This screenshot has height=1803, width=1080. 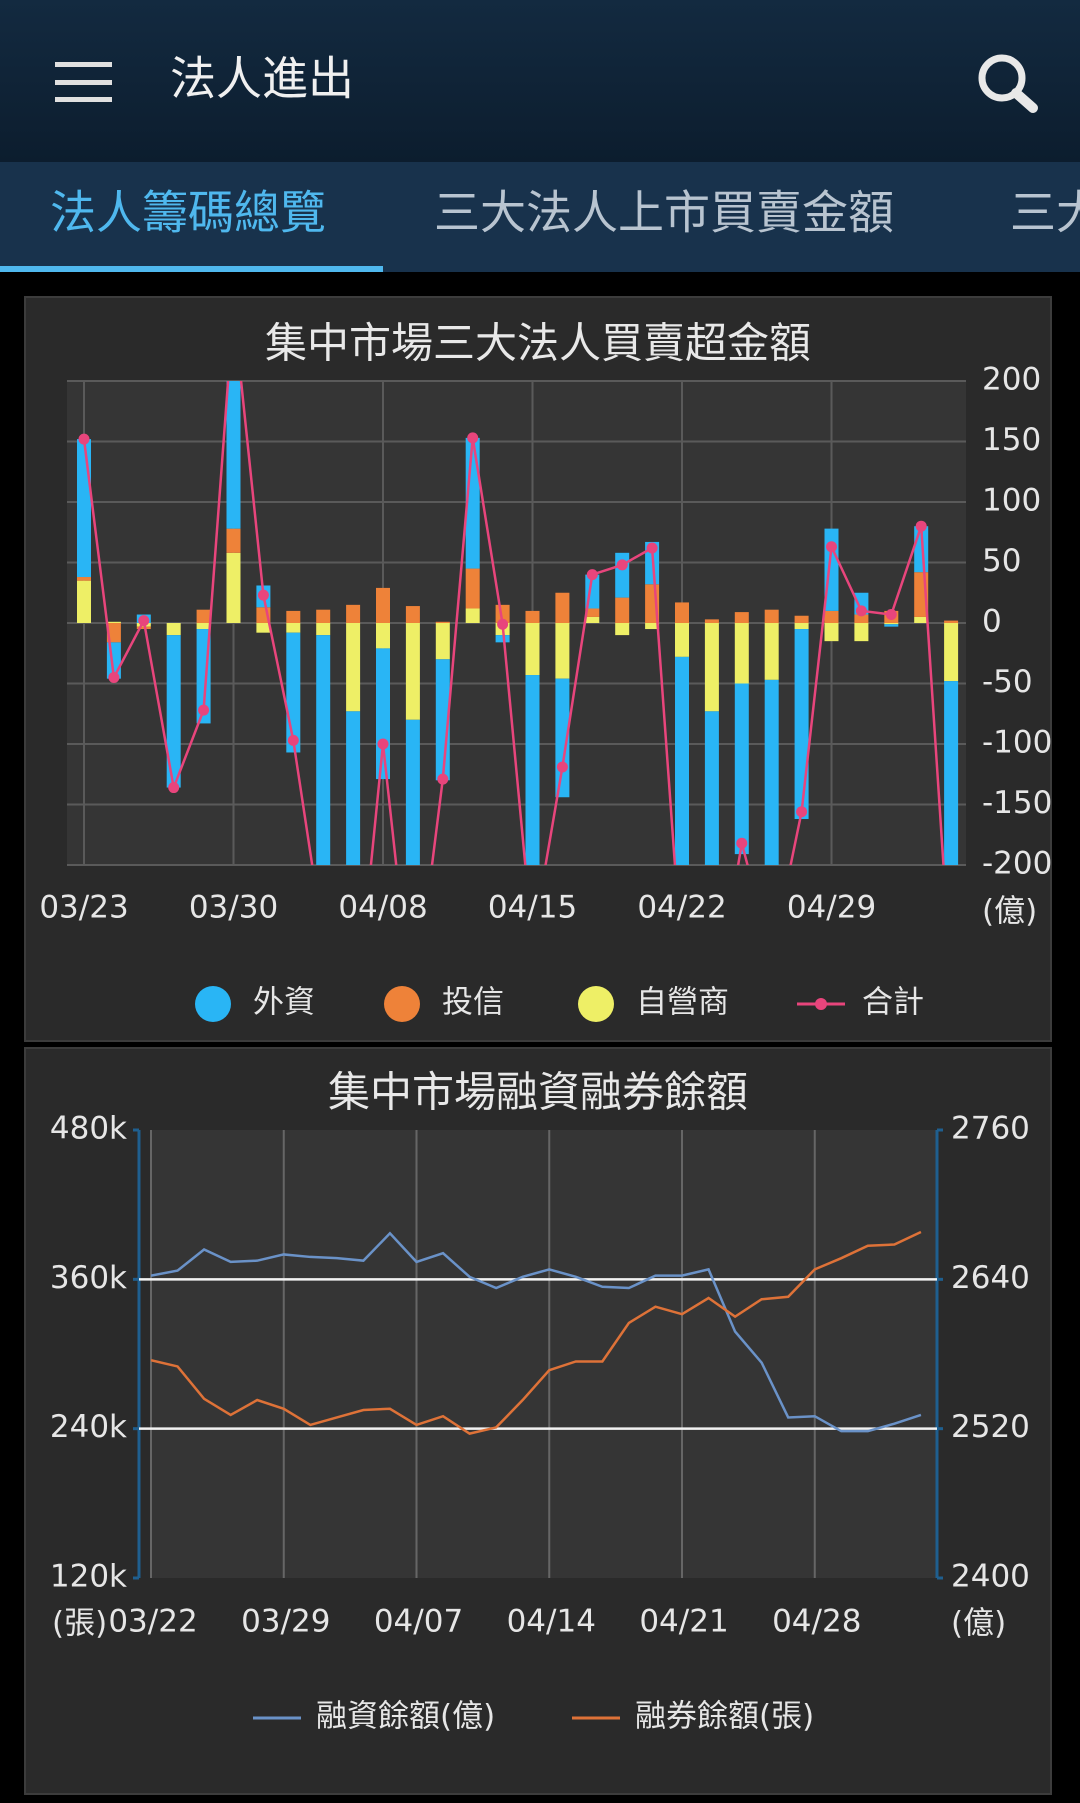 I want to click on y-tick-label: 0, so click(x=992, y=622).